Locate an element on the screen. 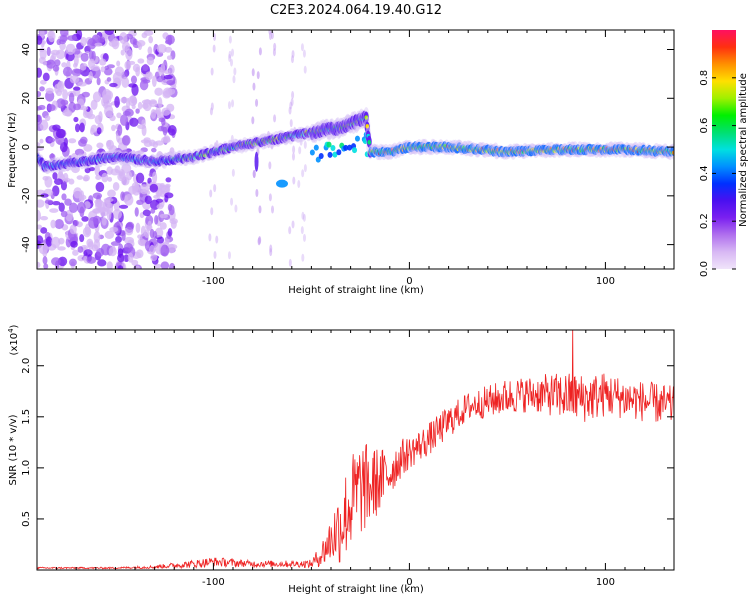 This screenshot has width=750, height=600. snr-xlabel: Height of straight line (km) is located at coordinates (356, 589).